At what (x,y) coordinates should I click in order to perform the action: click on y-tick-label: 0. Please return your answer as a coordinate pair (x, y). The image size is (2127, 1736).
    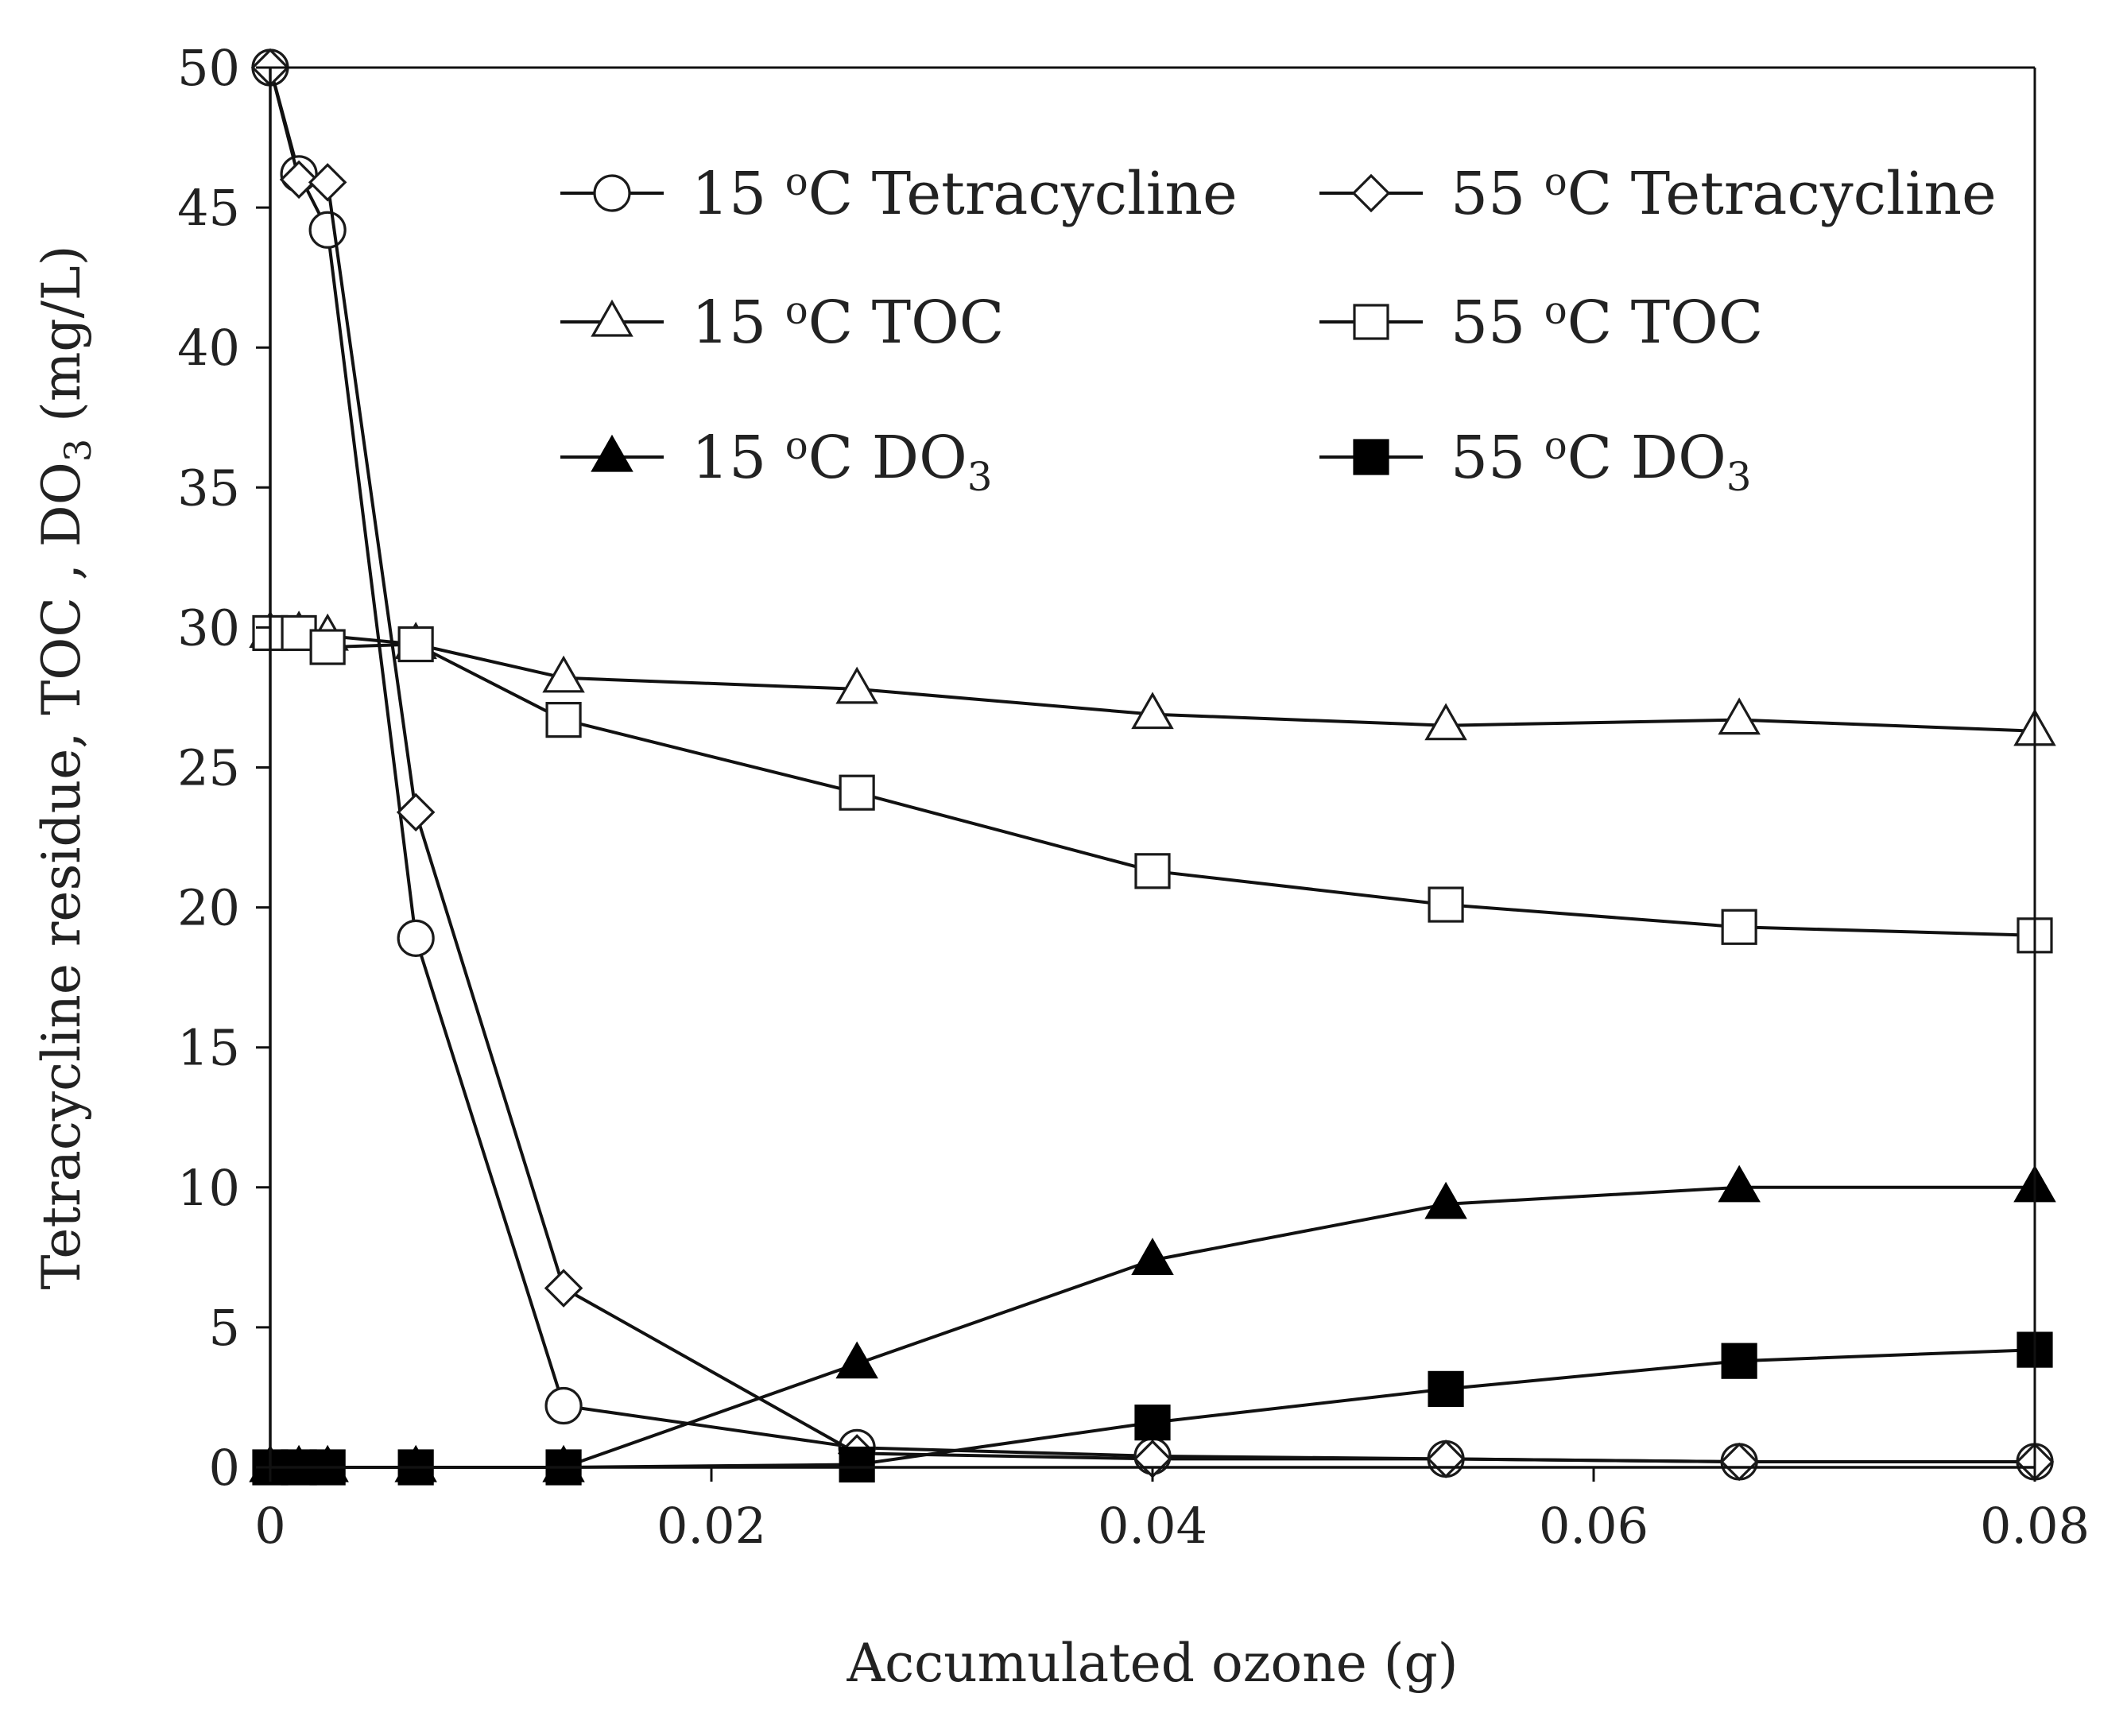
    Looking at the image, I should click on (225, 1468).